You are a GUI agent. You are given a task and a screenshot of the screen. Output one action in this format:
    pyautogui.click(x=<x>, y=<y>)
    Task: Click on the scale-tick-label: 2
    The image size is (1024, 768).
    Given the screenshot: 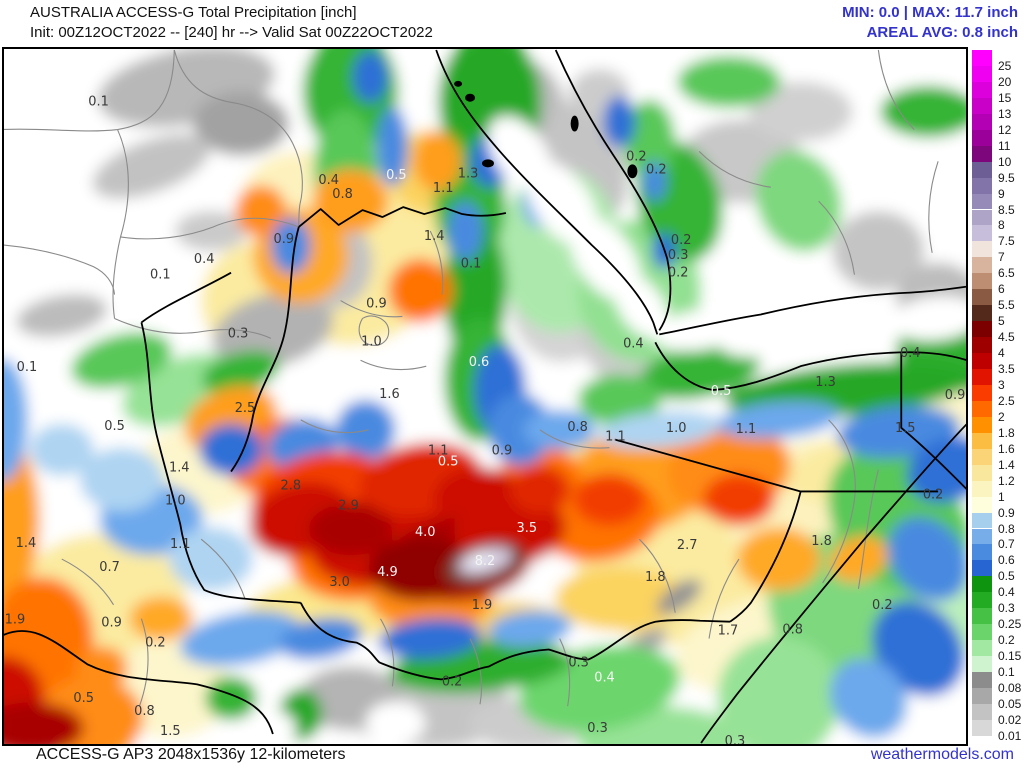 What is the action you would take?
    pyautogui.click(x=1001, y=416)
    